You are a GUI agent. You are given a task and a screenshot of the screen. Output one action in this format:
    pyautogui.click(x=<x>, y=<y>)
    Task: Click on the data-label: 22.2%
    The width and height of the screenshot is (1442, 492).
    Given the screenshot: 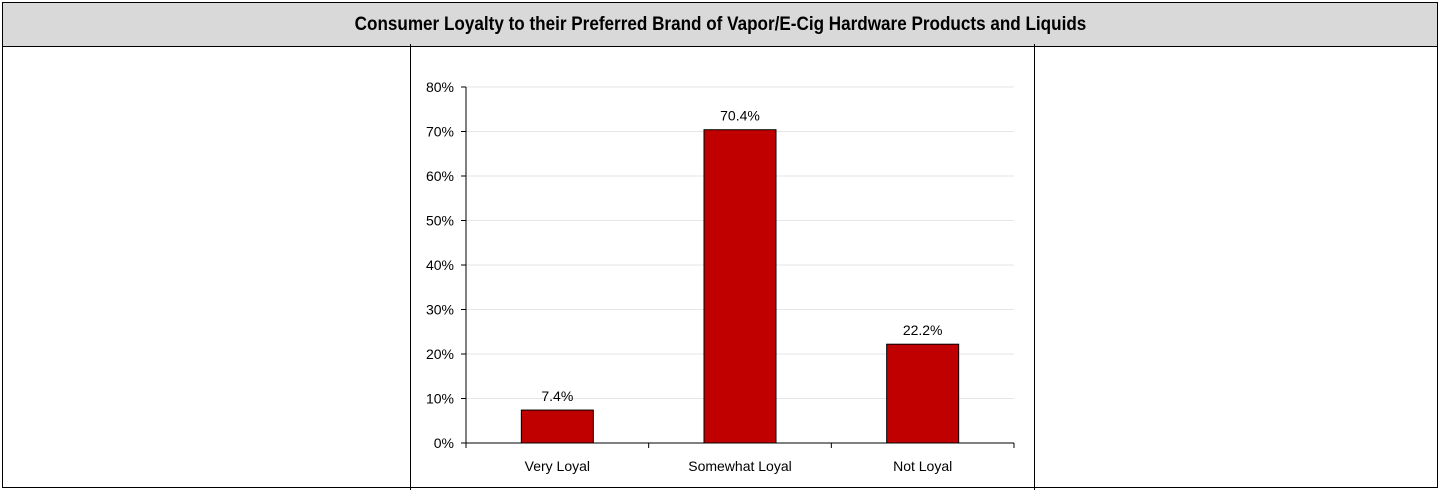 What is the action you would take?
    pyautogui.click(x=923, y=330)
    